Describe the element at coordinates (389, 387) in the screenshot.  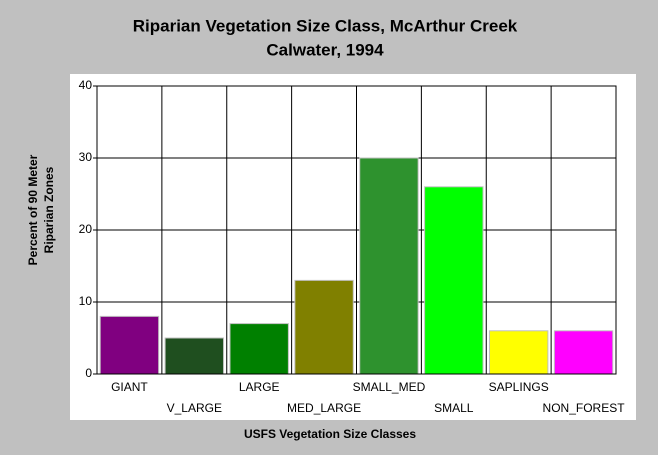
I see `x-tick-label: SMALL_MED` at that location.